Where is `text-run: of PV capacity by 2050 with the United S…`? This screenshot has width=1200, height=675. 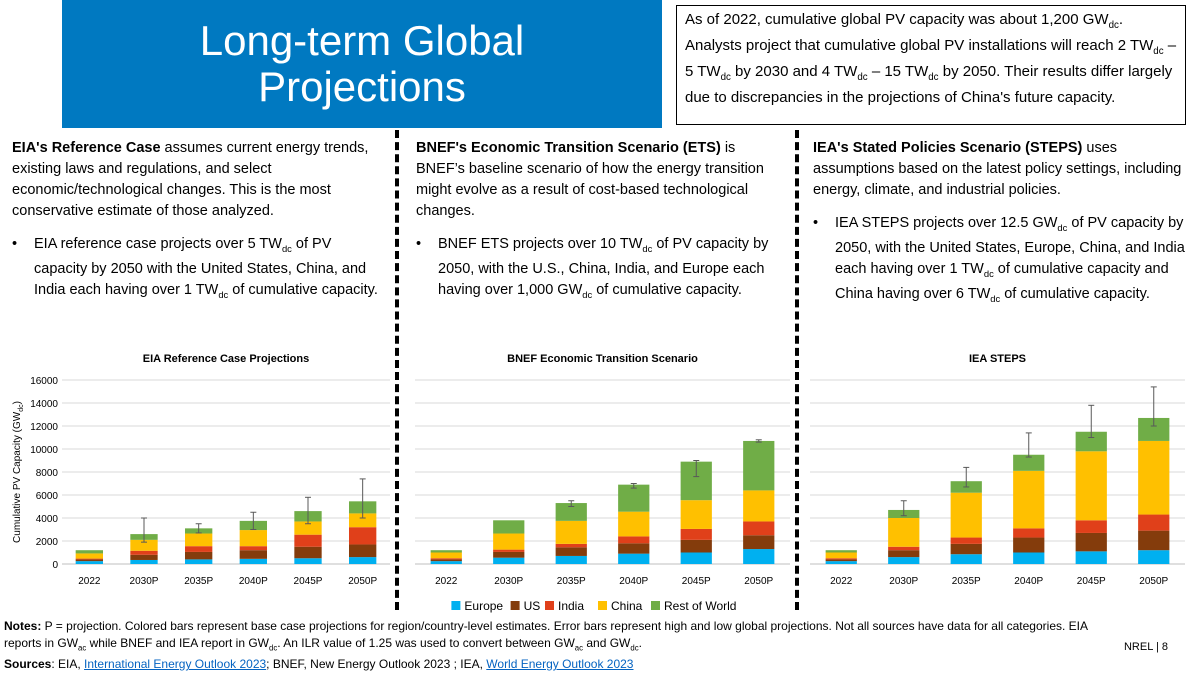 text-run: of PV capacity by 2050 with the United S… is located at coordinates (200, 267).